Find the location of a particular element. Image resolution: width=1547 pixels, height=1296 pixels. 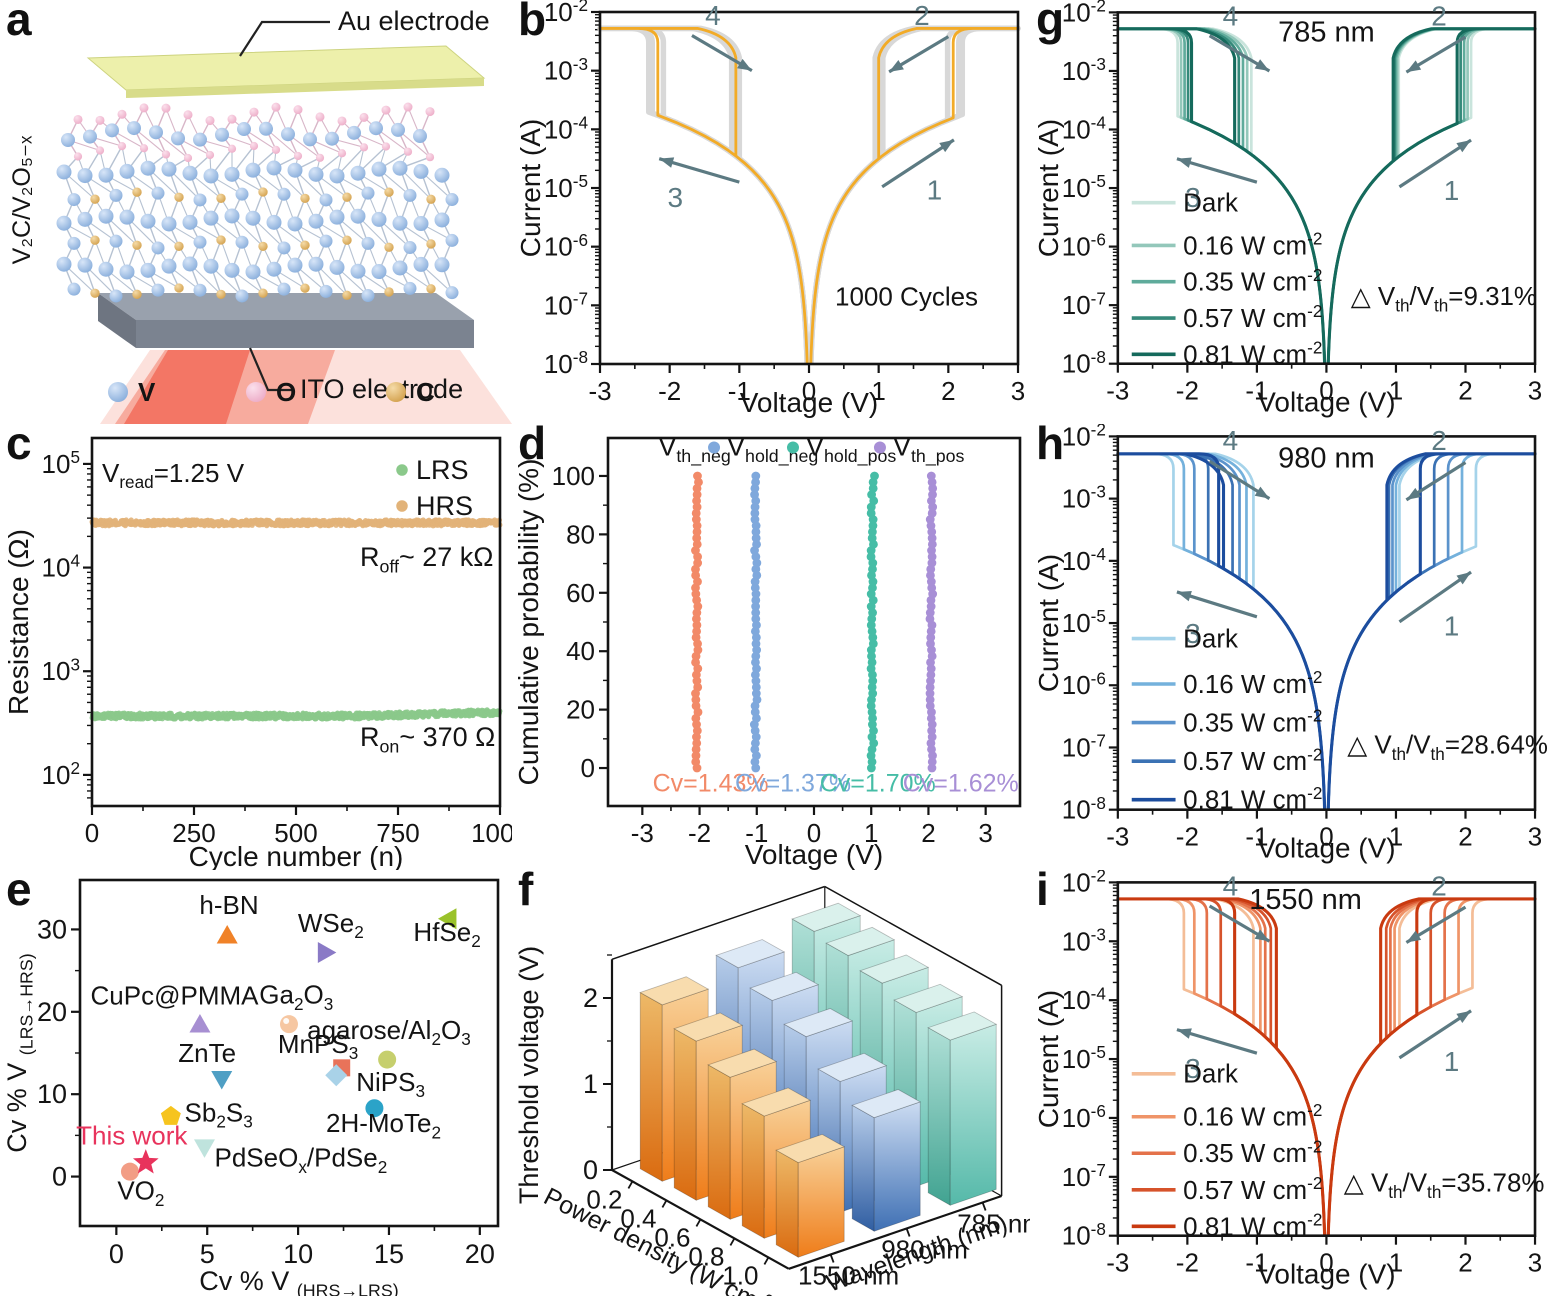

svg-text: PdSeOx/PdSe2 is located at coordinates (300, 1160).